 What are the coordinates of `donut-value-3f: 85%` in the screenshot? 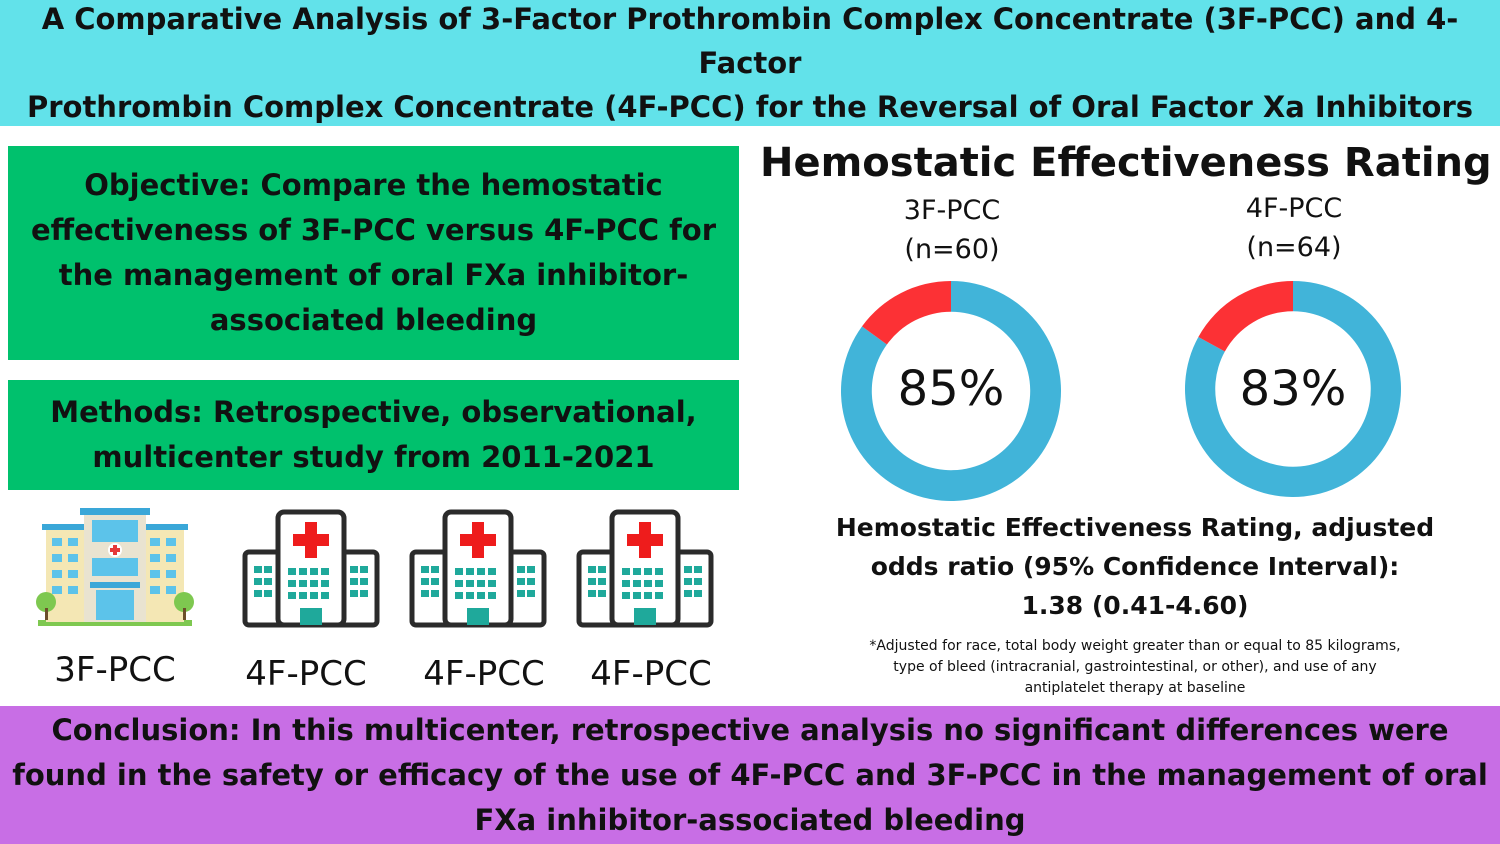 It's located at (951, 389).